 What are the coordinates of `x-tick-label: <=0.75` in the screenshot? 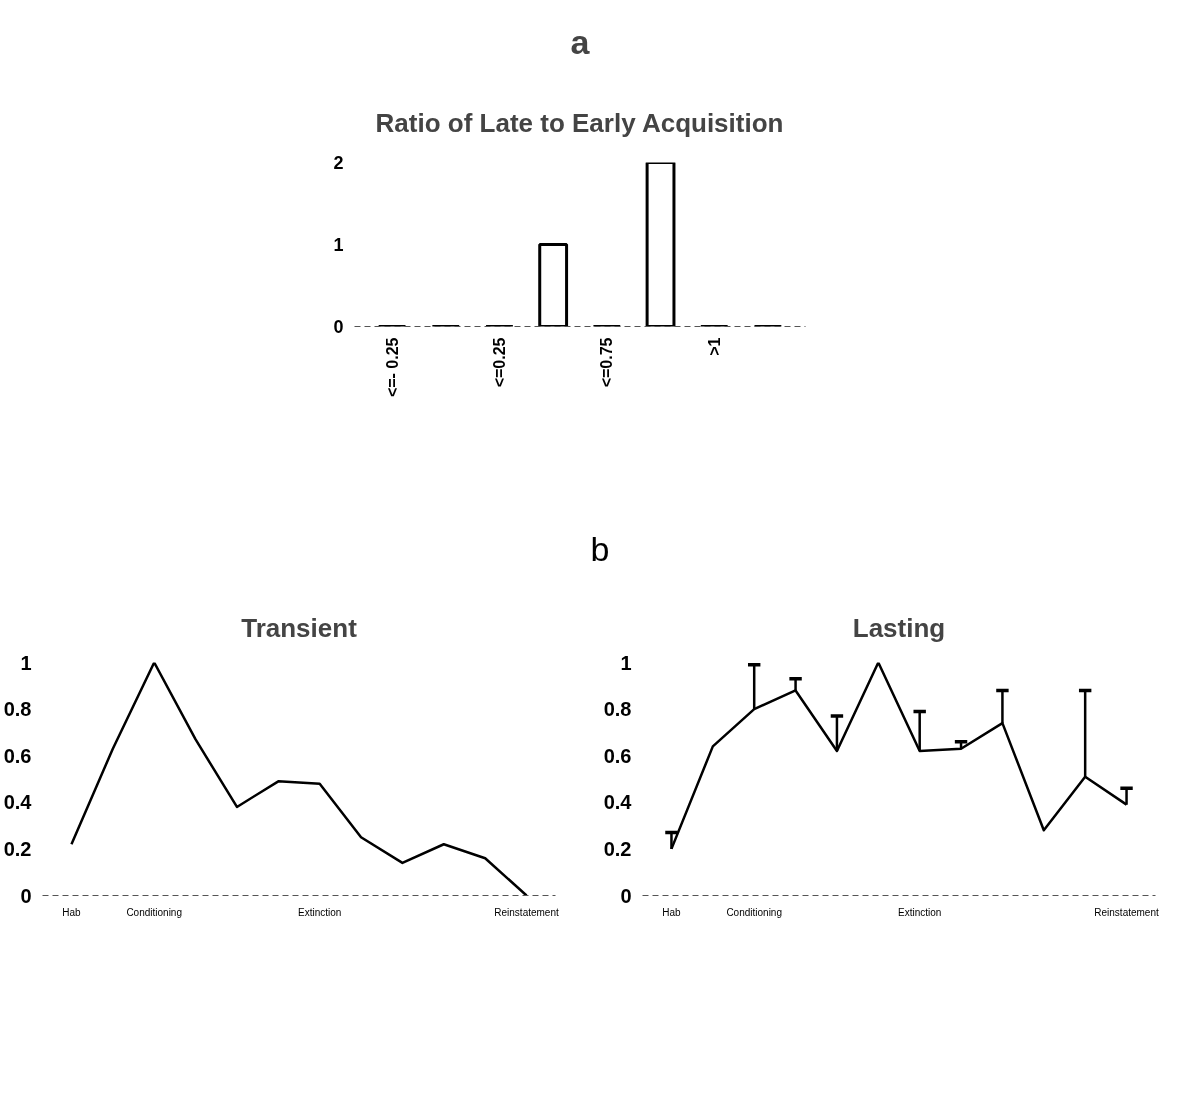 It's located at (607, 362).